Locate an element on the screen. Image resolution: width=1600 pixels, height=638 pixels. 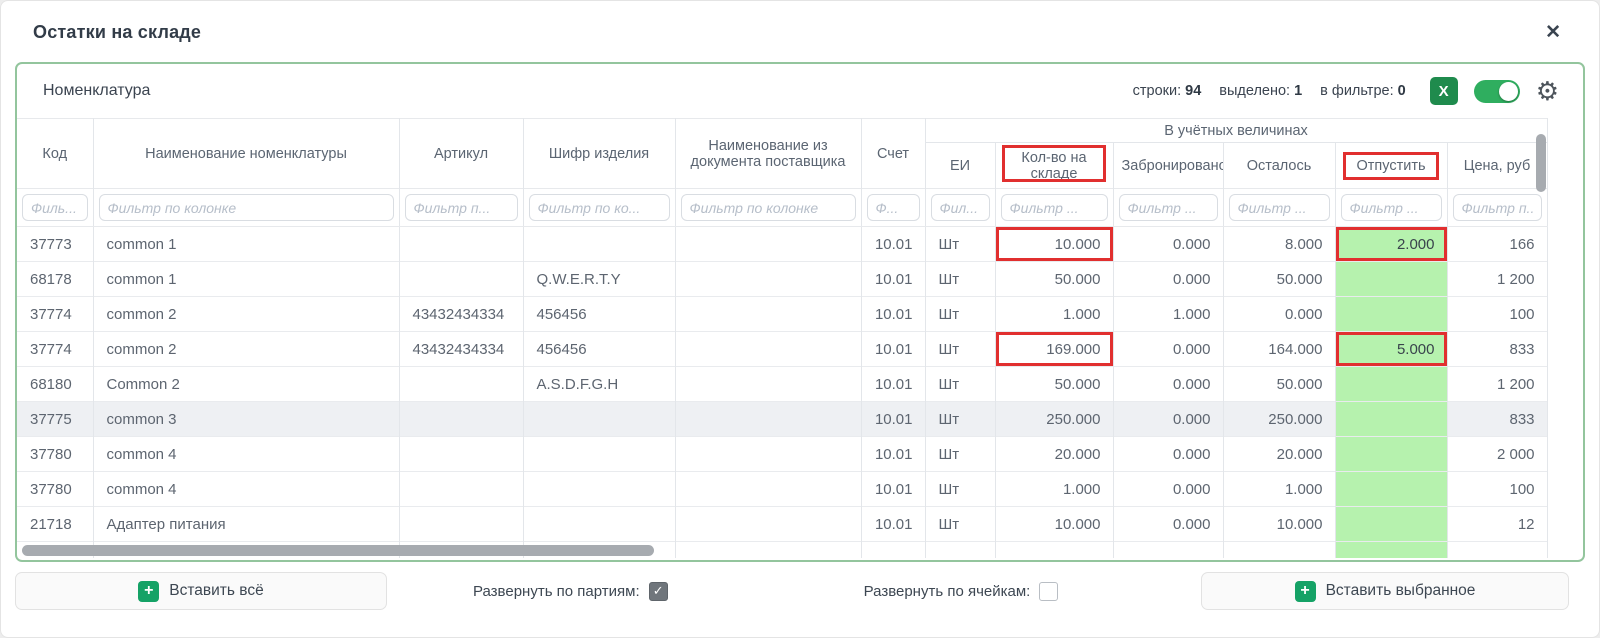
cell-code: 37775 is located at coordinates (55, 419).